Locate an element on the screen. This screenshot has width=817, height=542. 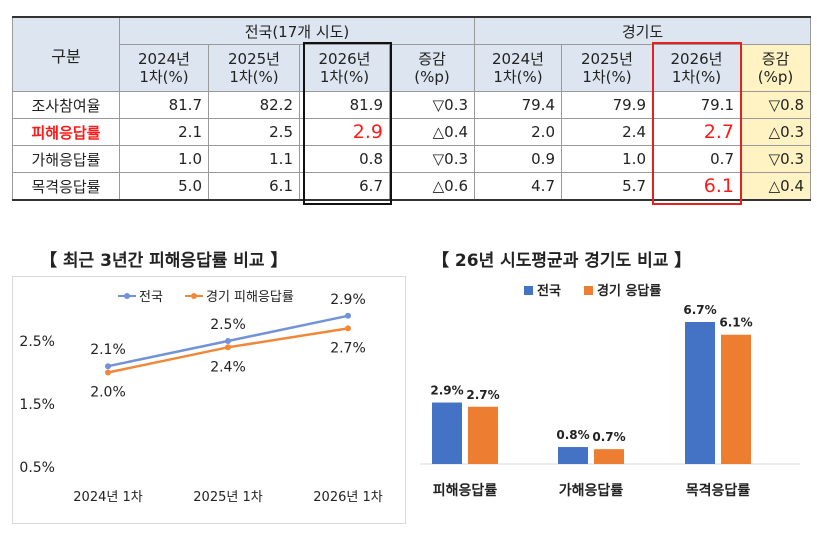
row-label: 조사참여율 is located at coordinates (66, 105).